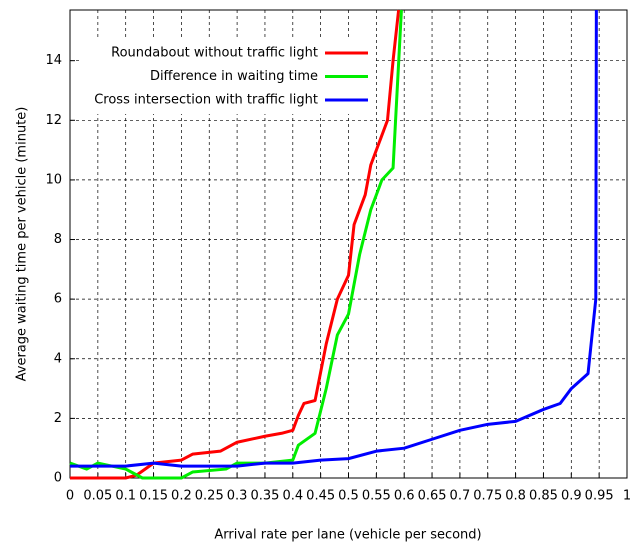  Describe the element at coordinates (543, 496) in the screenshot. I see `x-tick-label: 0.85` at that location.